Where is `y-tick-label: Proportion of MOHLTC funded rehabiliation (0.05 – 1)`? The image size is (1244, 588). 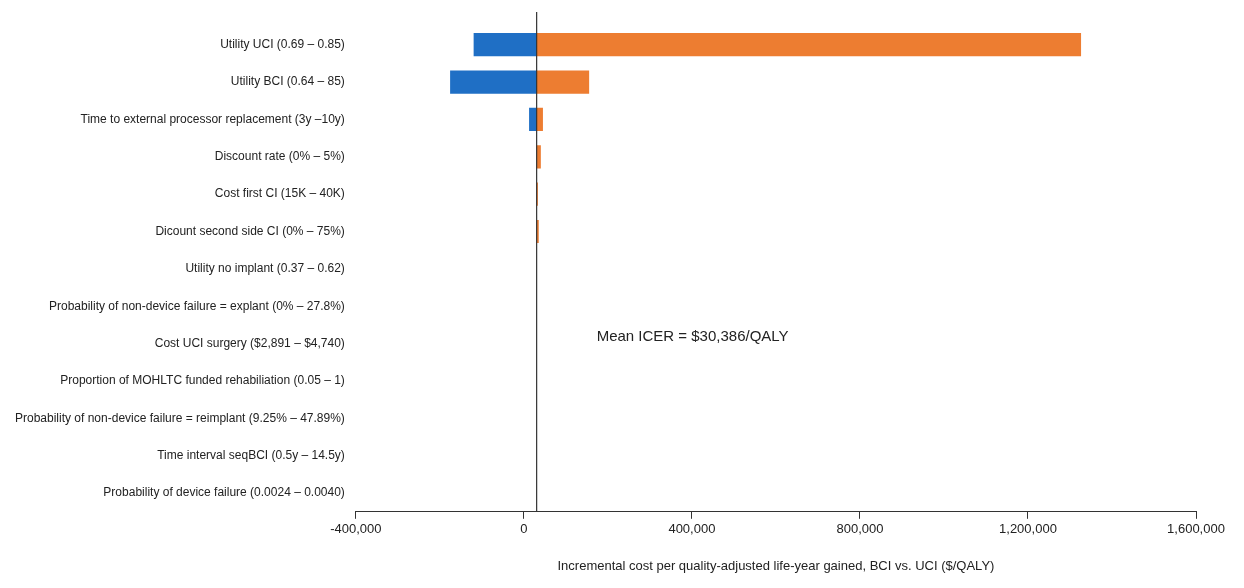
y-tick-label: Proportion of MOHLTC funded rehabiliation (0.05 – 1) is located at coordinates (202, 380).